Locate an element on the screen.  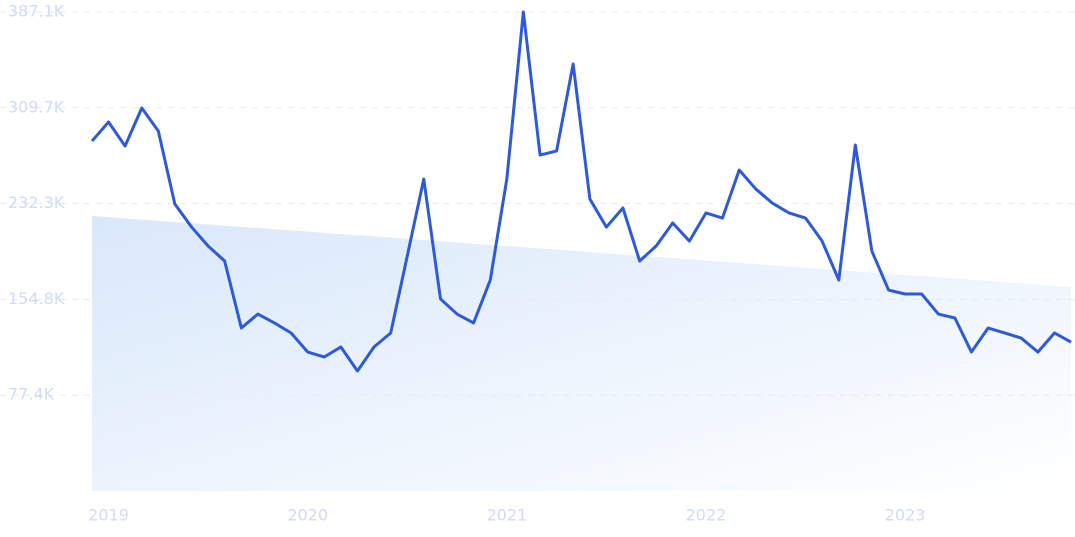
y-tick-label: 387.1K is located at coordinates (36, 11).